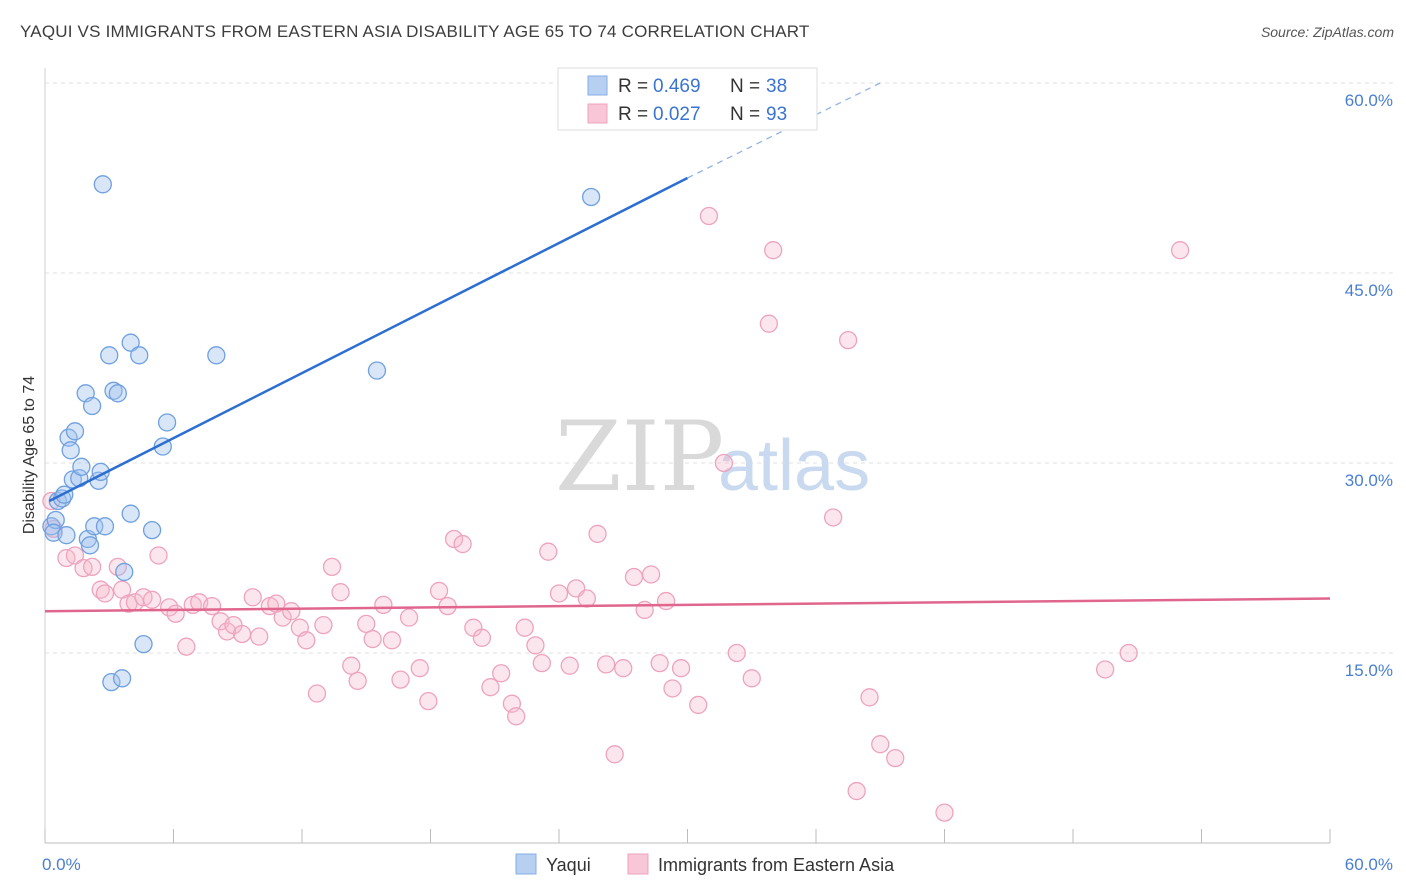  What do you see at coordinates (776, 86) in the screenshot?
I see `legend-n-value-1: 38` at bounding box center [776, 86].